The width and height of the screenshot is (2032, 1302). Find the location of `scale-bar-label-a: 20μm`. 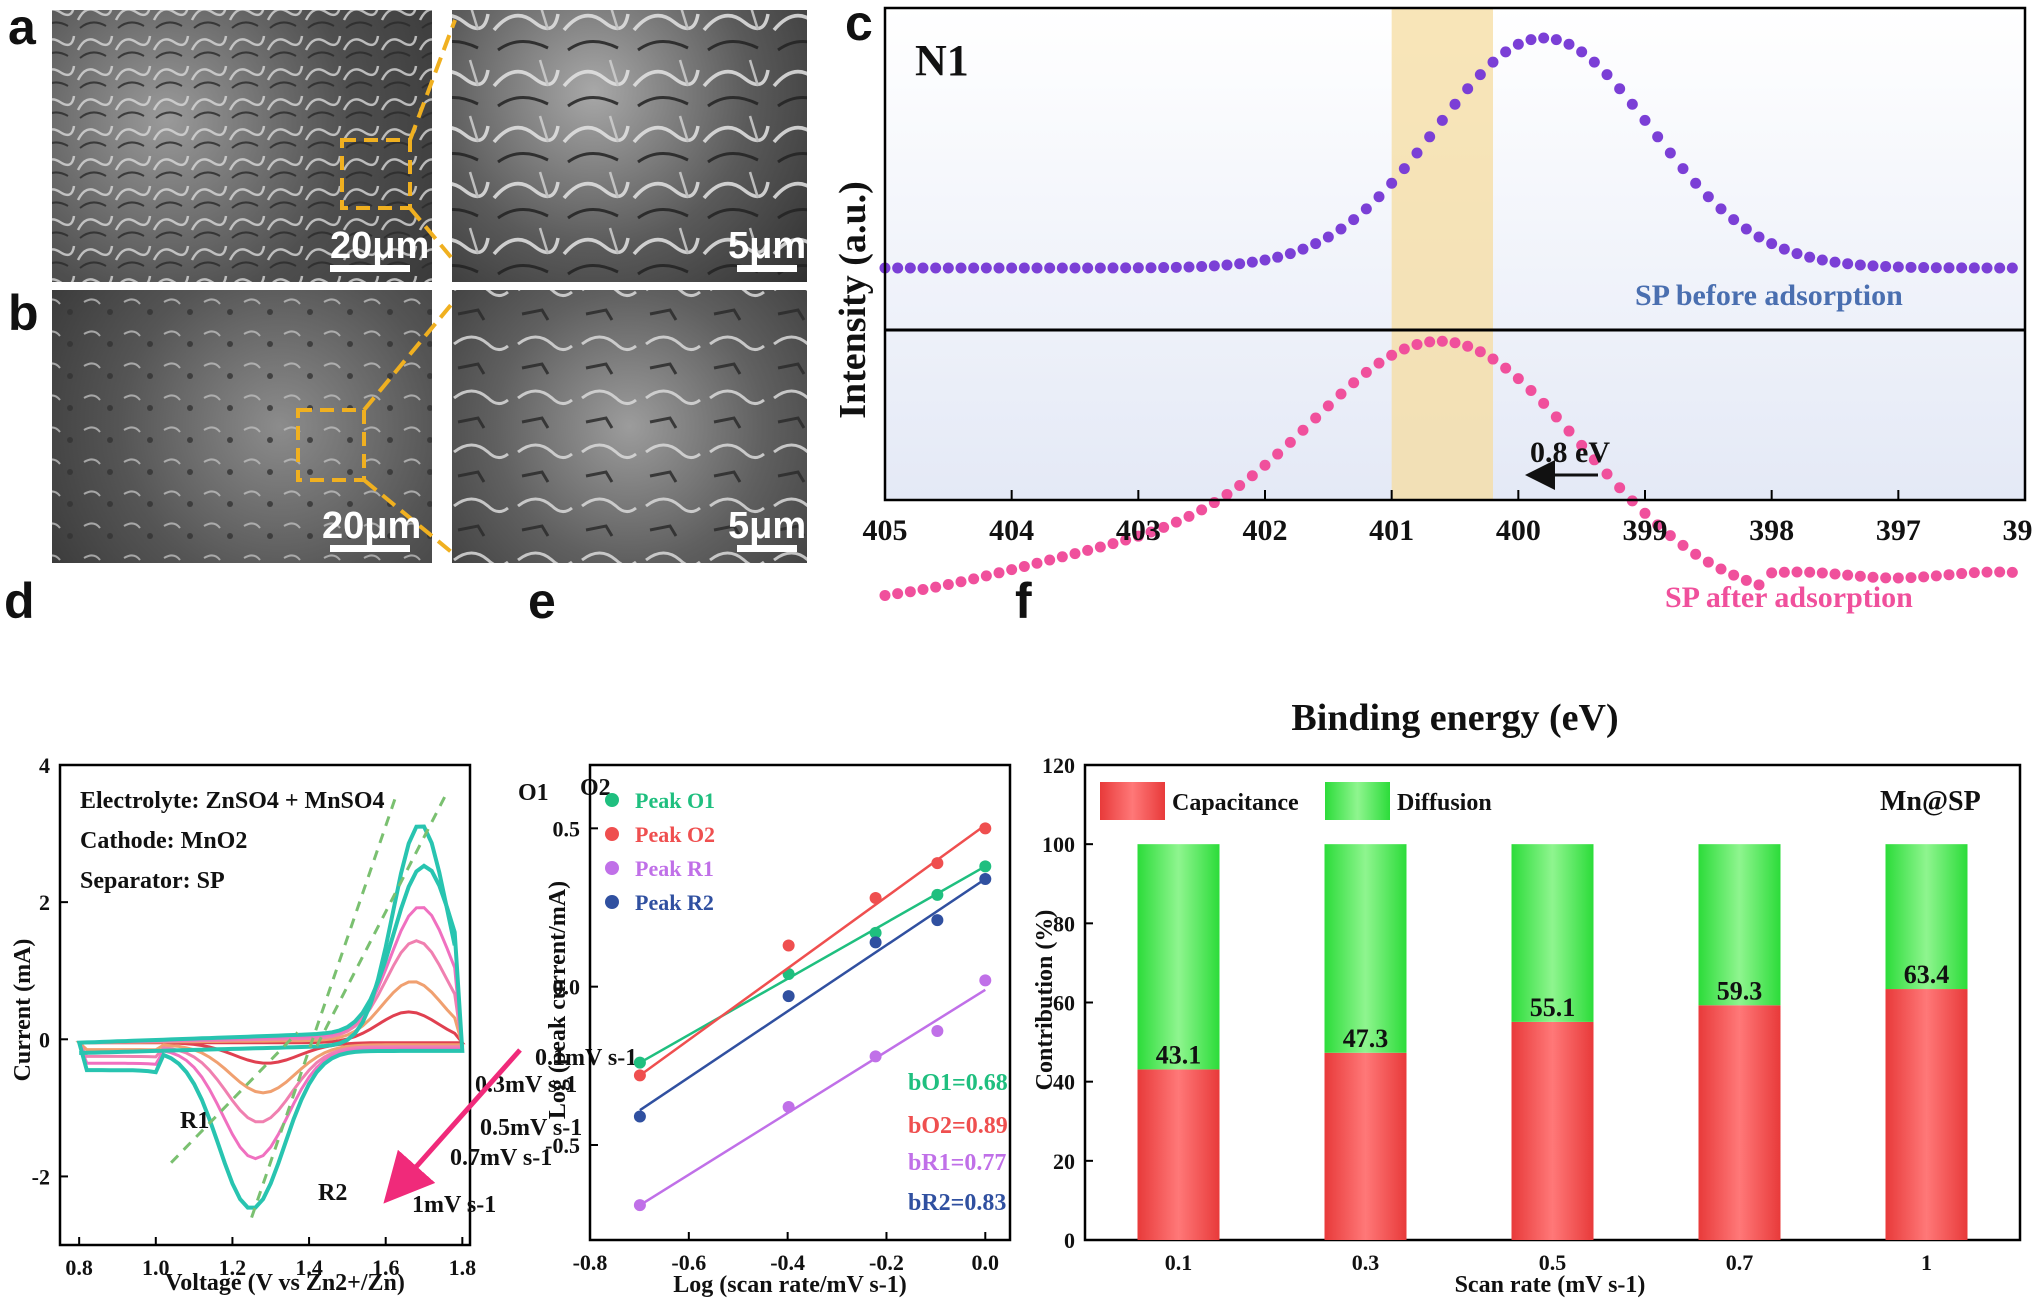

scale-bar-label-a: 20μm is located at coordinates (379, 246).